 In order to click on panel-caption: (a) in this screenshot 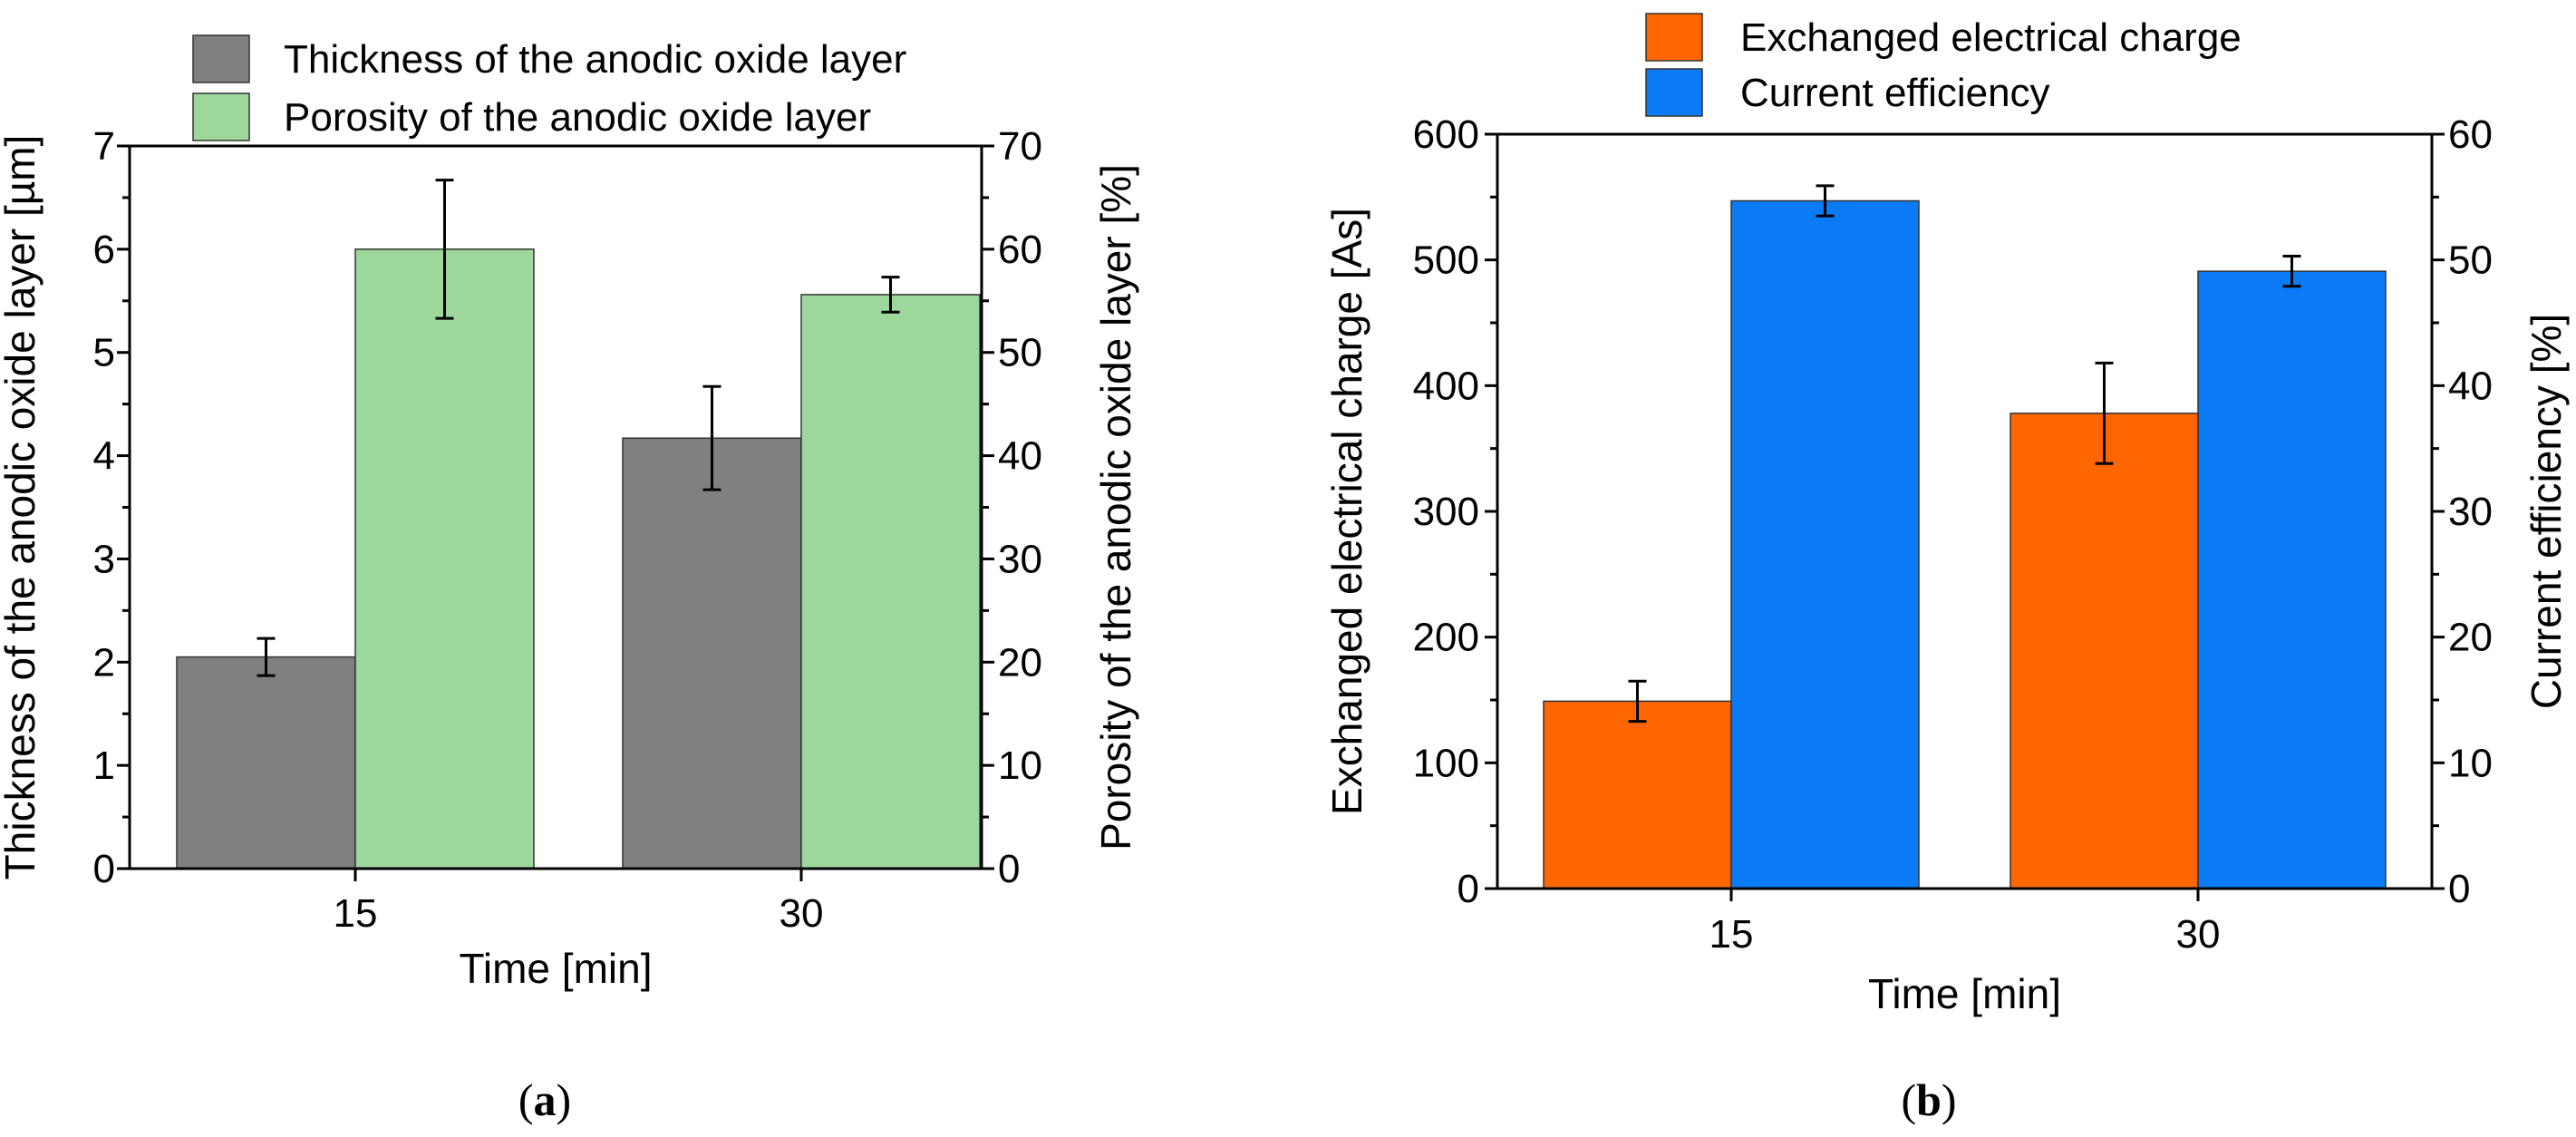, I will do `click(544, 1099)`.